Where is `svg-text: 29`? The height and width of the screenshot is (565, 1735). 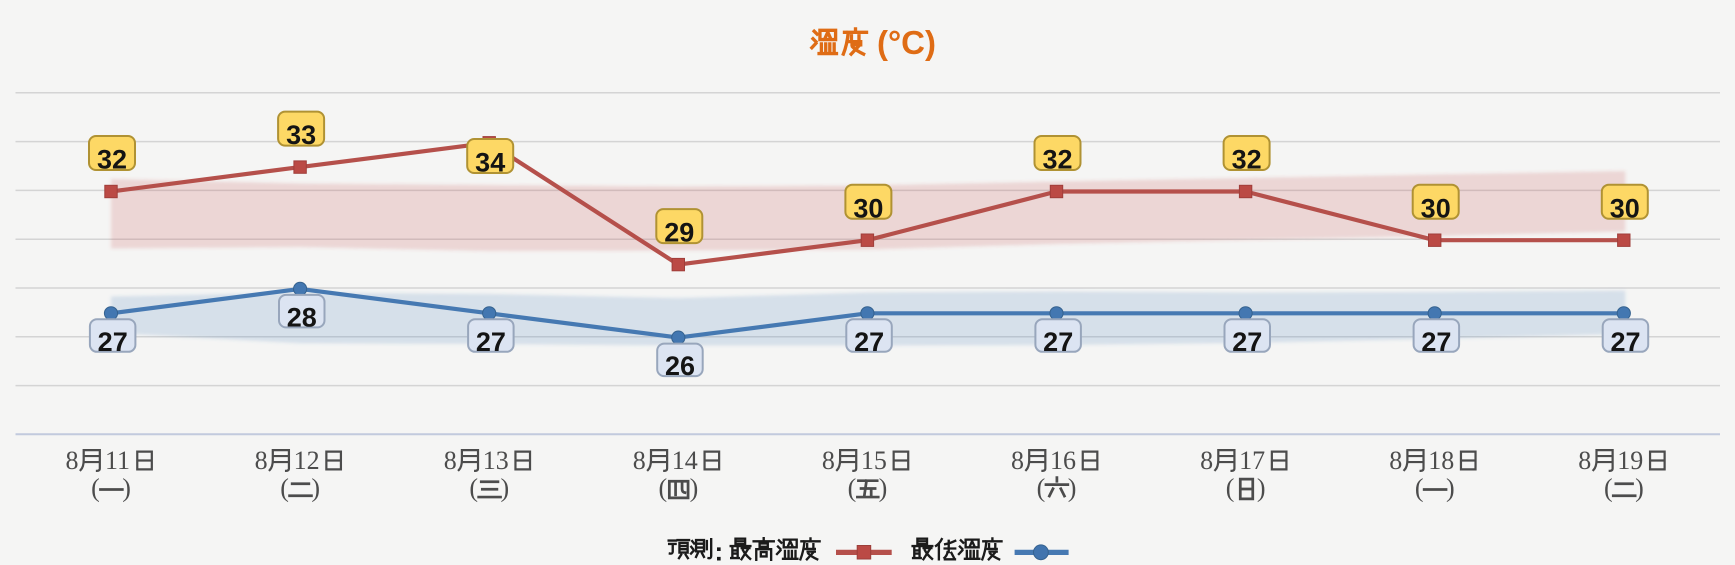 svg-text: 29 is located at coordinates (679, 233).